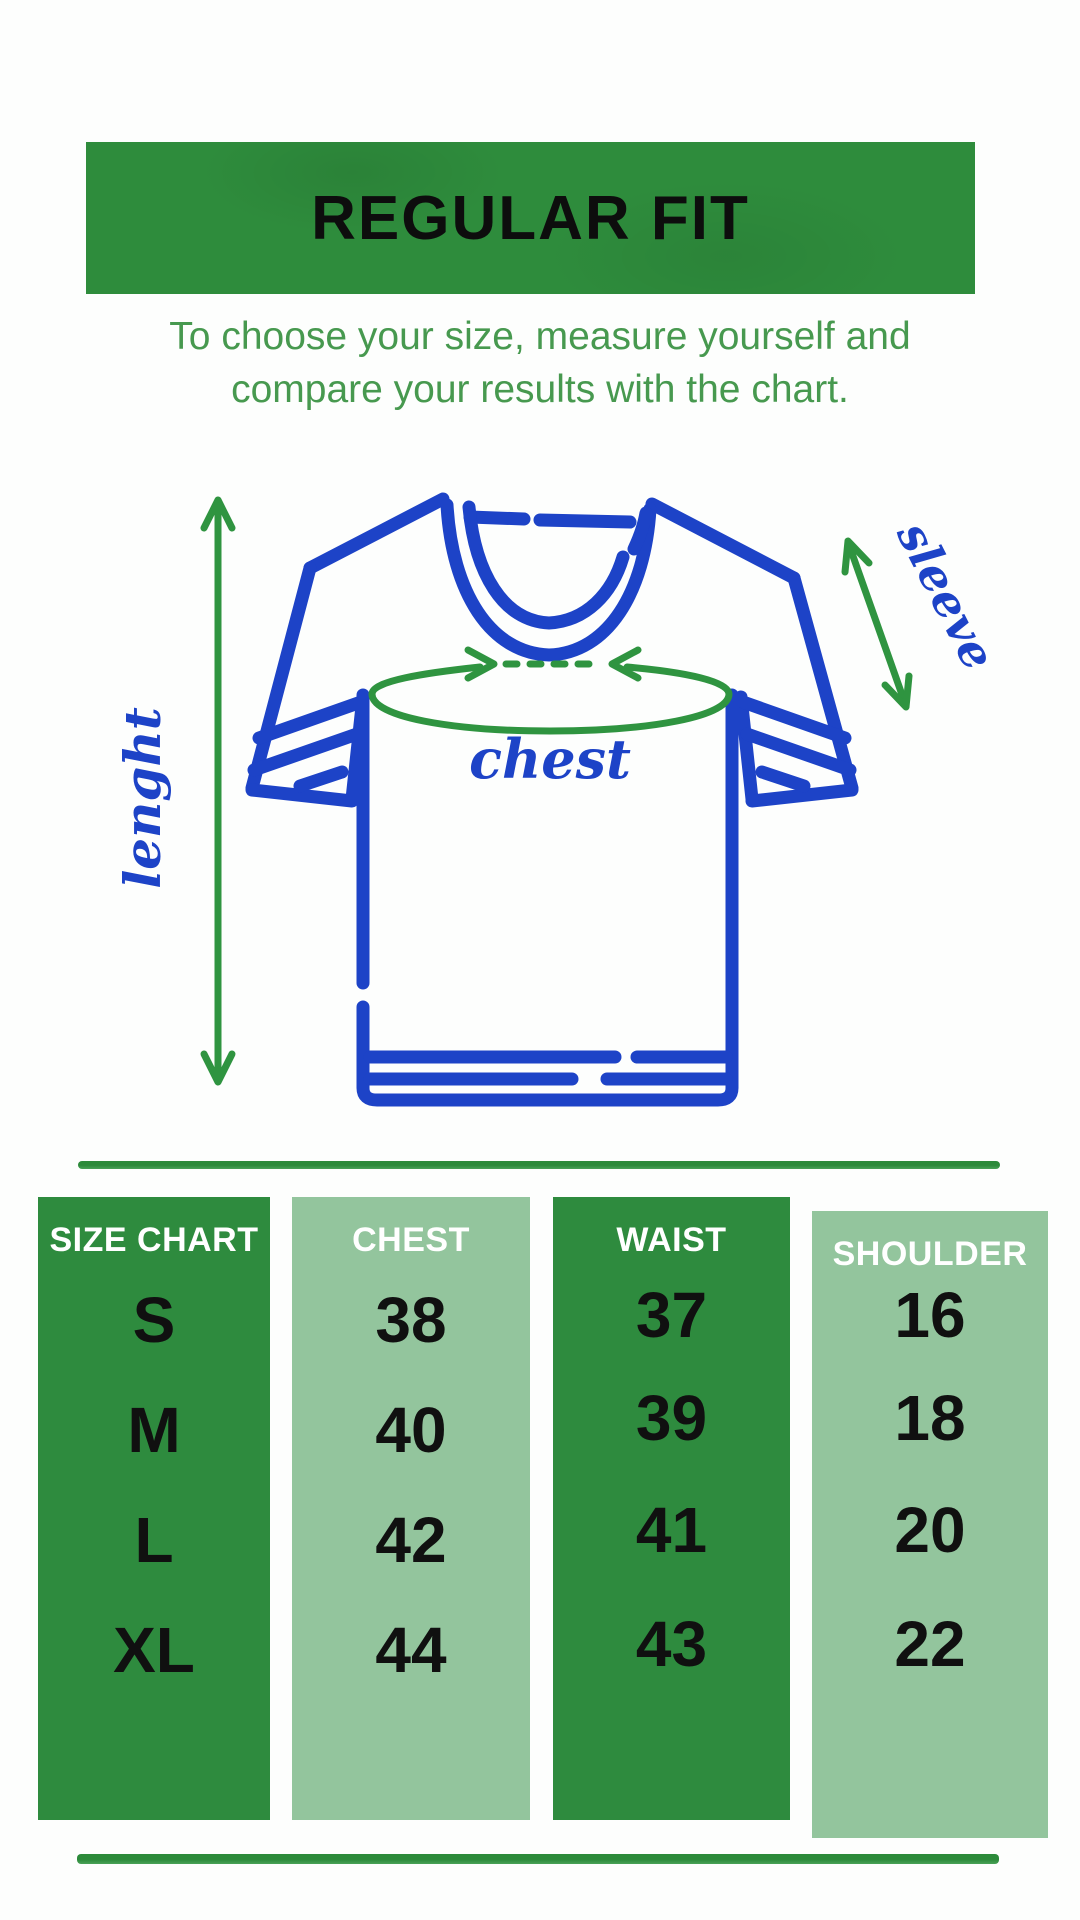  What do you see at coordinates (411, 1240) in the screenshot?
I see `chest-column-header: CHEST` at bounding box center [411, 1240].